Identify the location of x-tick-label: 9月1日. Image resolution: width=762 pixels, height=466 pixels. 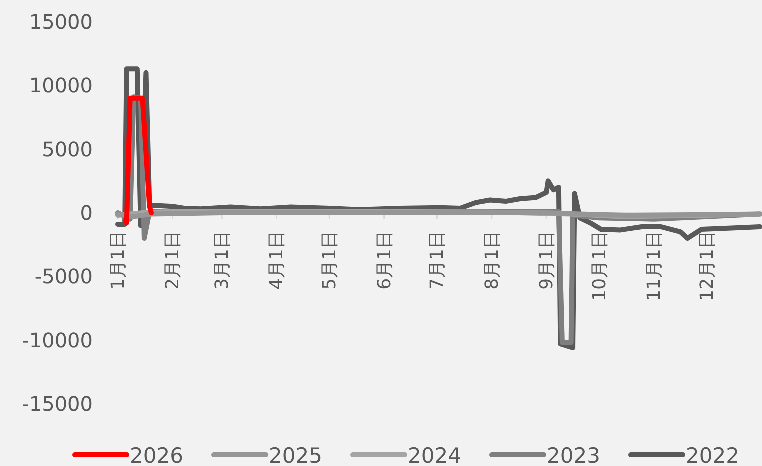
(547, 260).